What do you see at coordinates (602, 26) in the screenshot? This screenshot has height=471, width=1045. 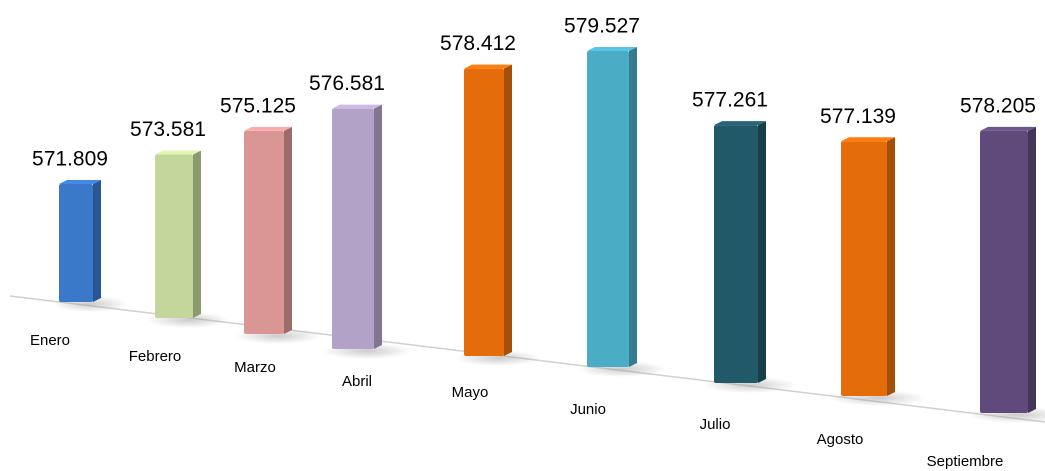 I see `value-label: 579.527` at bounding box center [602, 26].